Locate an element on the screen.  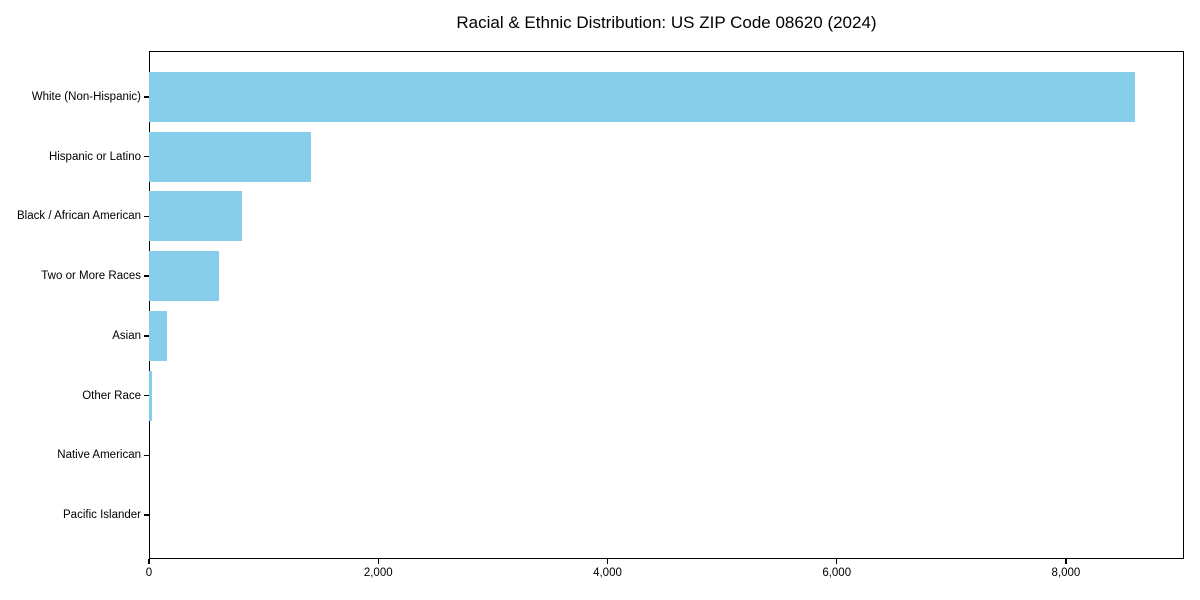
y-axis-category-label: Asian is located at coordinates (126, 335).